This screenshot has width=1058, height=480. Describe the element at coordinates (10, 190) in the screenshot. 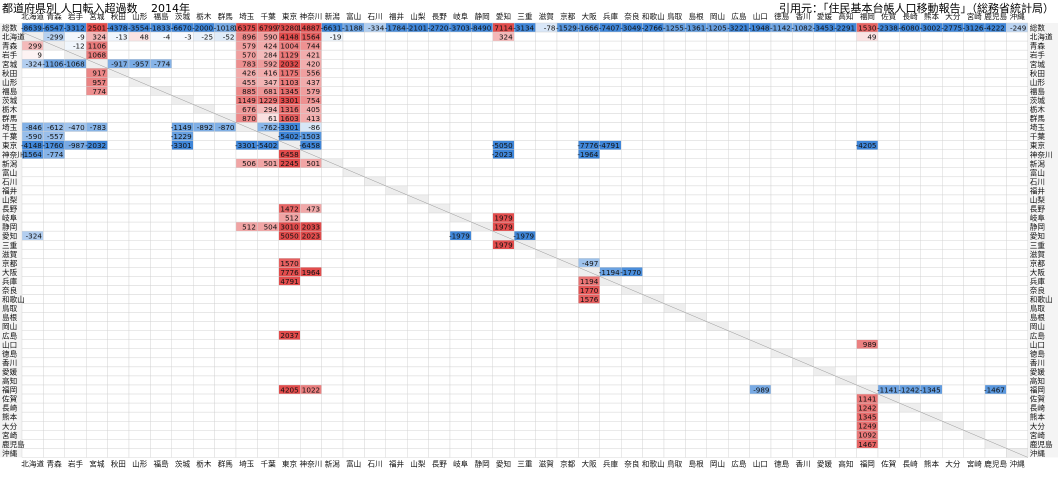

I see `row-label-left: 福井` at that location.